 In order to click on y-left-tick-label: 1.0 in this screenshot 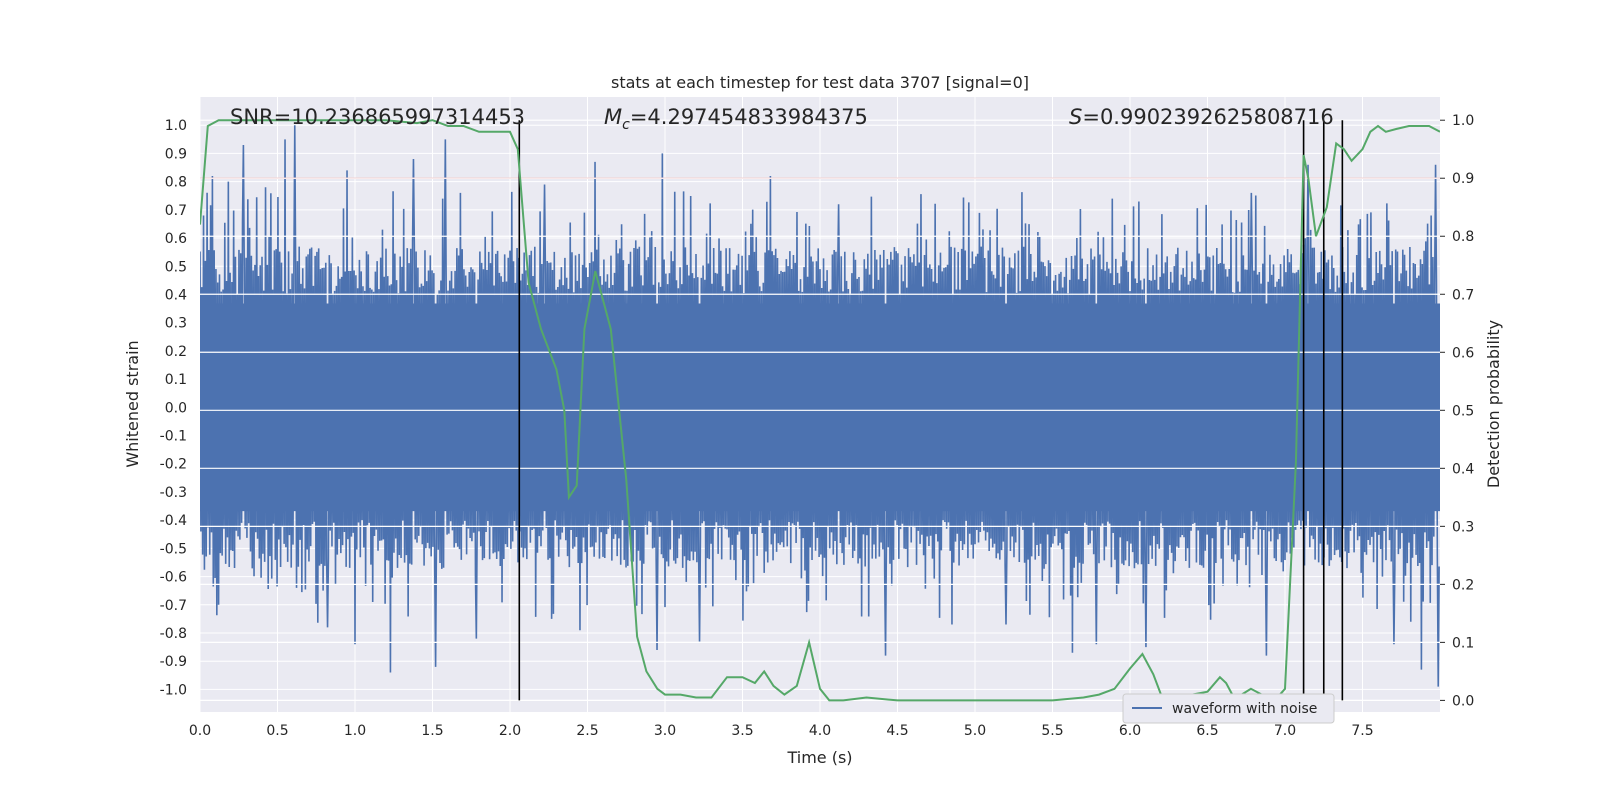, I will do `click(176, 126)`.